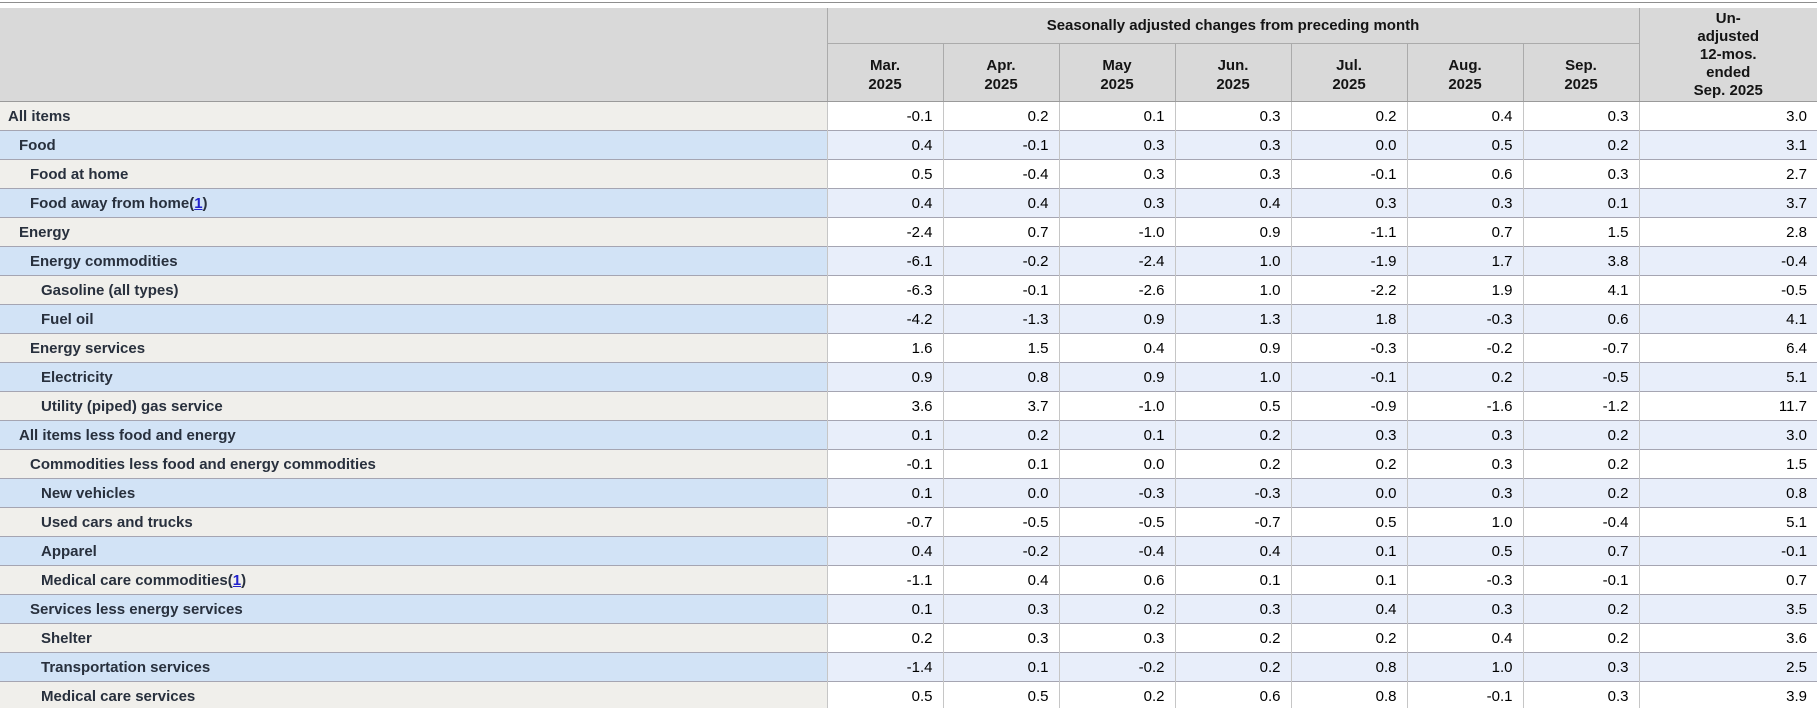 The height and width of the screenshot is (708, 1817). Describe the element at coordinates (1580, 232) in the screenshot. I see `month-value-cell: 1.5` at that location.